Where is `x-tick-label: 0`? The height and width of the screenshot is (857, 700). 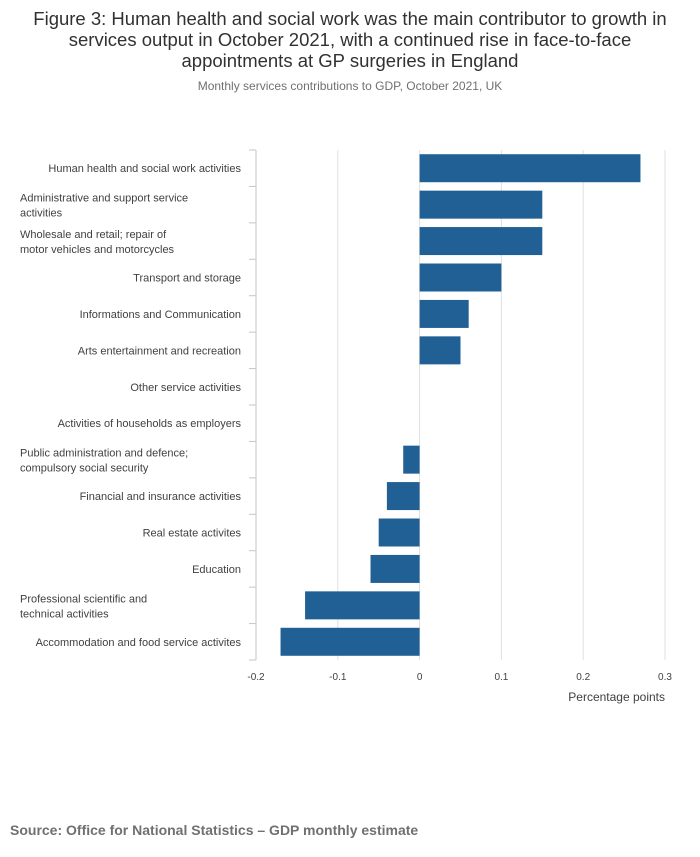 x-tick-label: 0 is located at coordinates (420, 677).